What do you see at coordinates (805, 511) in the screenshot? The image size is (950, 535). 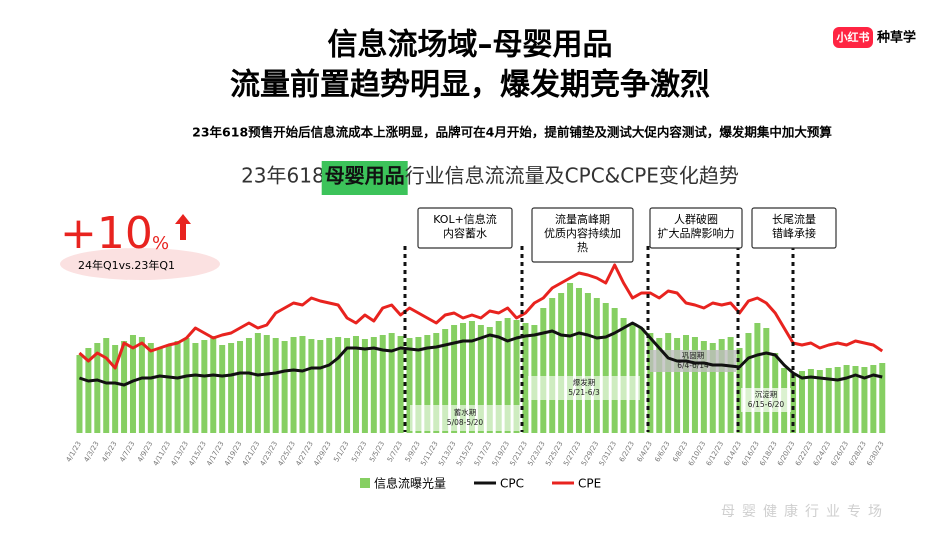 I see `footer: 母婴健康行业专场` at bounding box center [805, 511].